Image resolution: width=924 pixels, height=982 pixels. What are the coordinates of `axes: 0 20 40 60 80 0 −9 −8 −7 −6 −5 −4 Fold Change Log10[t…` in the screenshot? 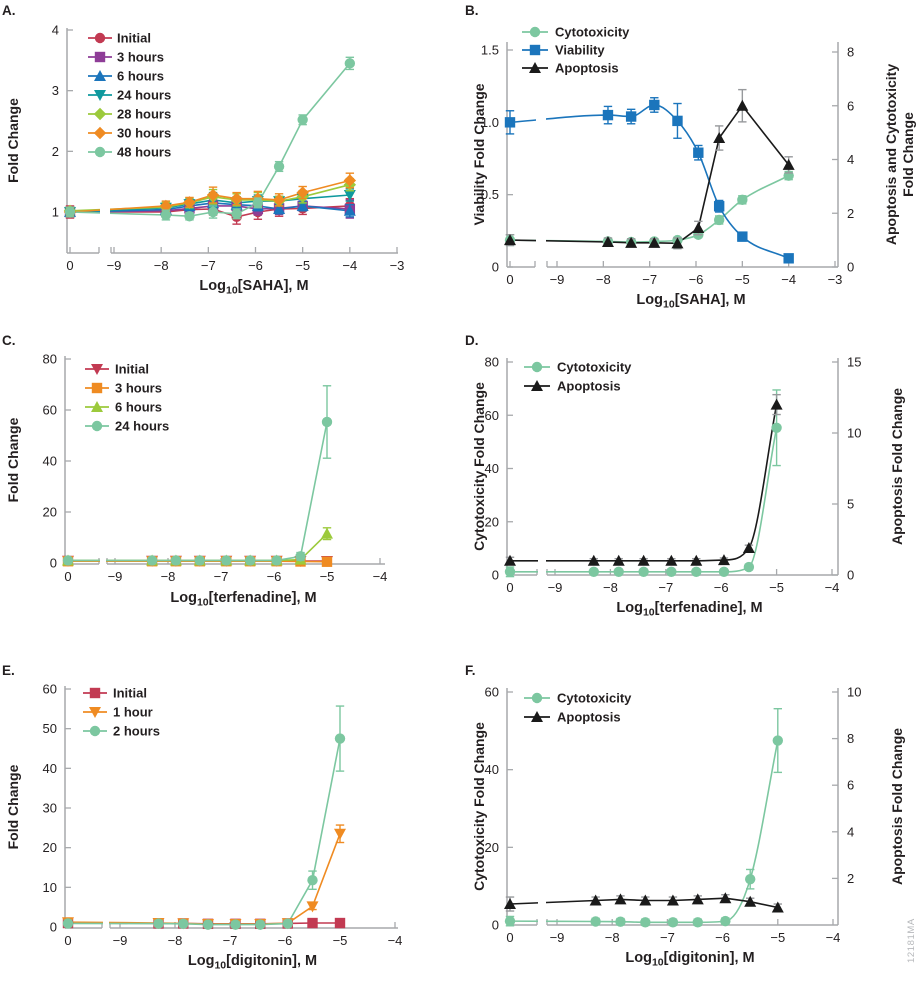 It's located at (196, 480).